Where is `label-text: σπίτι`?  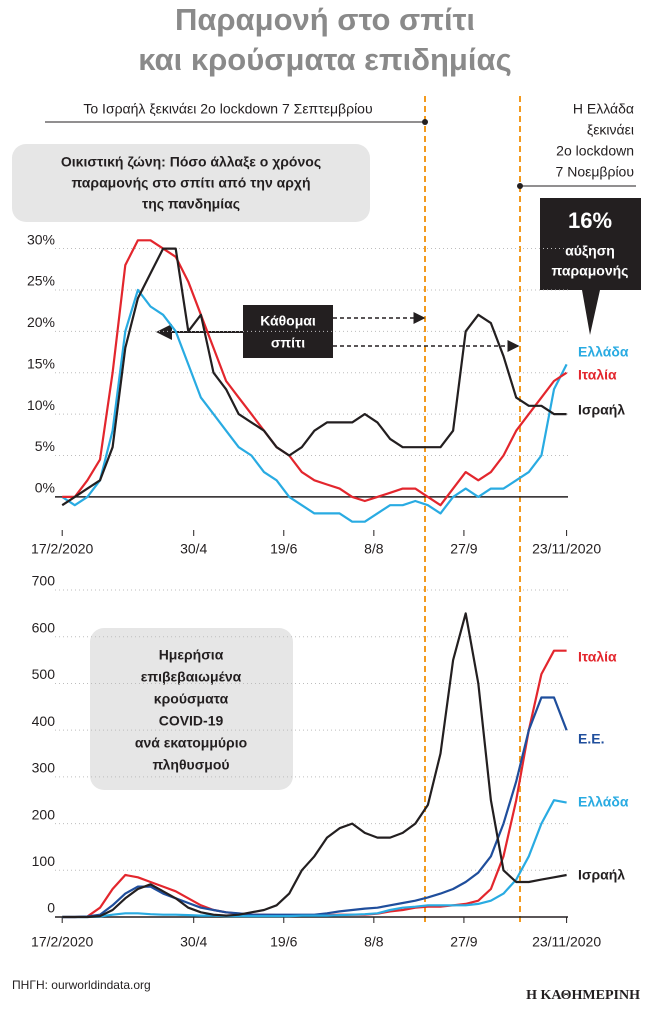 label-text: σπίτι is located at coordinates (288, 343).